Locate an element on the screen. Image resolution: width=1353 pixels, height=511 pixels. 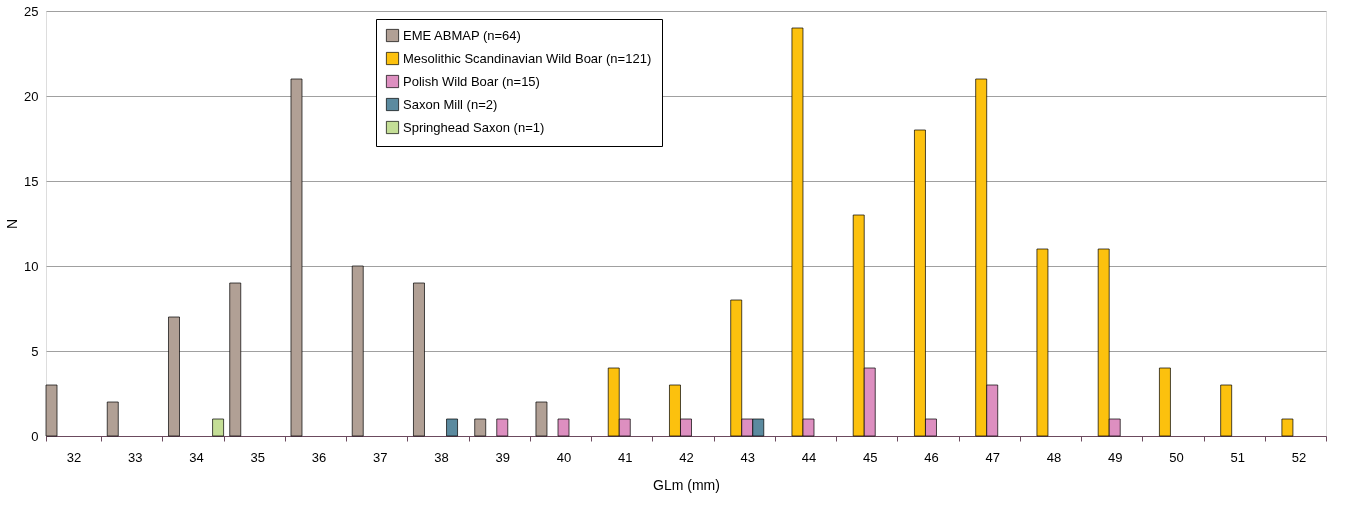
y-tick-label: 15 is located at coordinates (31, 181).